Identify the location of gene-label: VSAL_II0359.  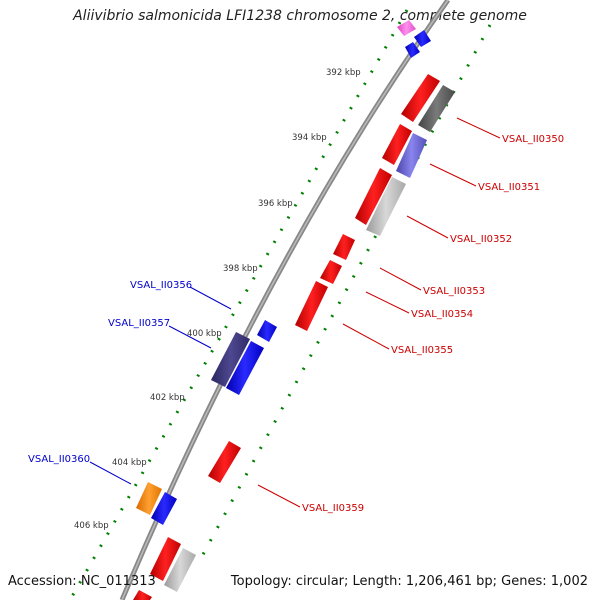
(333, 508).